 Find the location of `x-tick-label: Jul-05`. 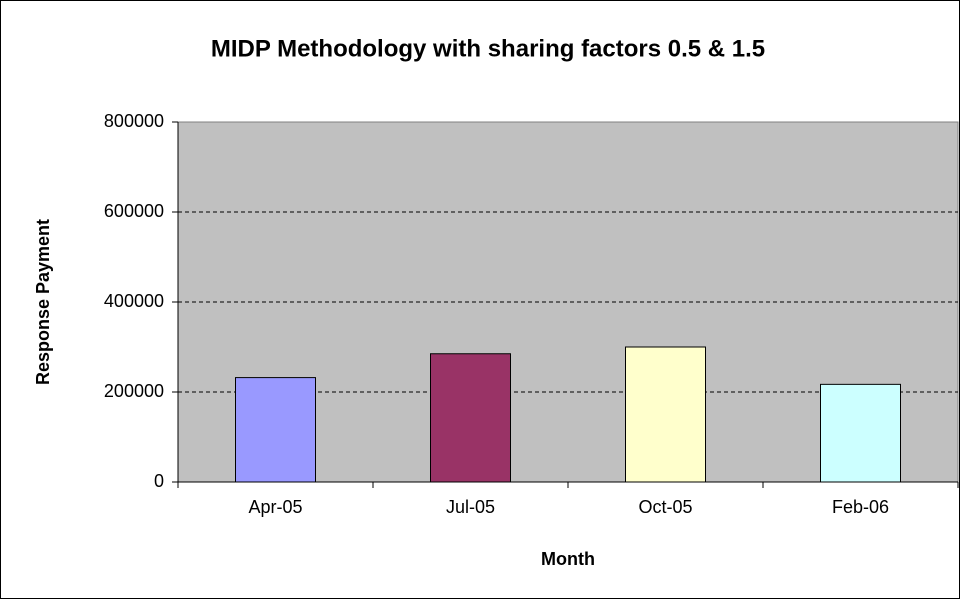

x-tick-label: Jul-05 is located at coordinates (470, 507).